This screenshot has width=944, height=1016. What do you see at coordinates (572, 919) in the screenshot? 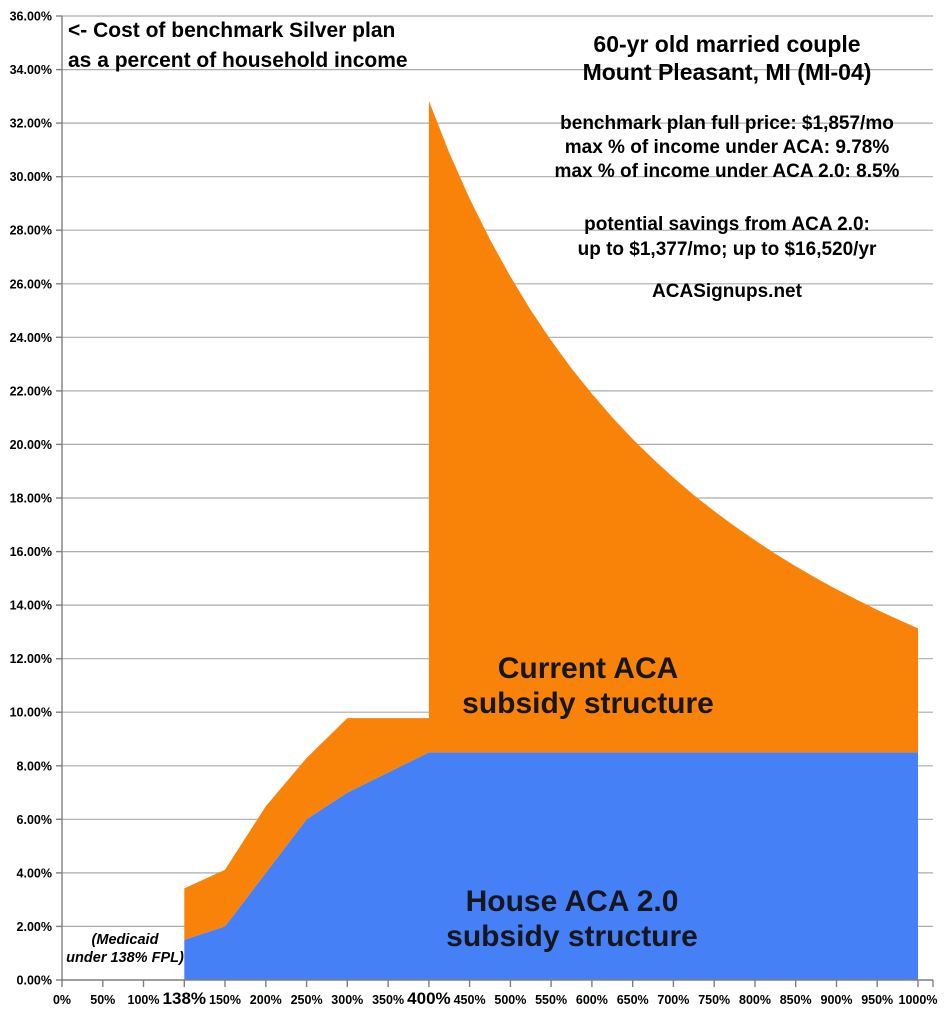
I see `area-label-house-aca20: House ACA 2.0 subsidy structure` at bounding box center [572, 919].